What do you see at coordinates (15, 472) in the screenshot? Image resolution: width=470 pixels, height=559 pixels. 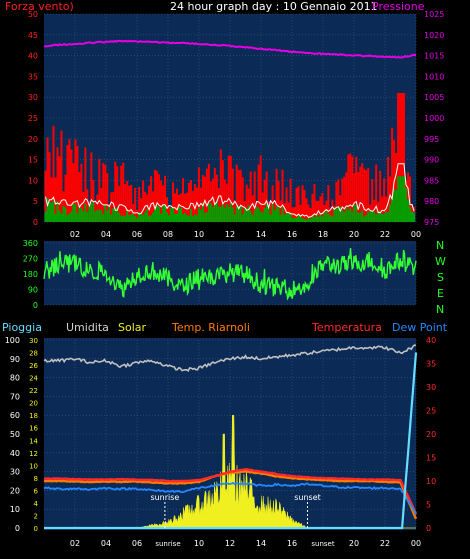 I see `humidity-ytick-label: 30` at bounding box center [15, 472].